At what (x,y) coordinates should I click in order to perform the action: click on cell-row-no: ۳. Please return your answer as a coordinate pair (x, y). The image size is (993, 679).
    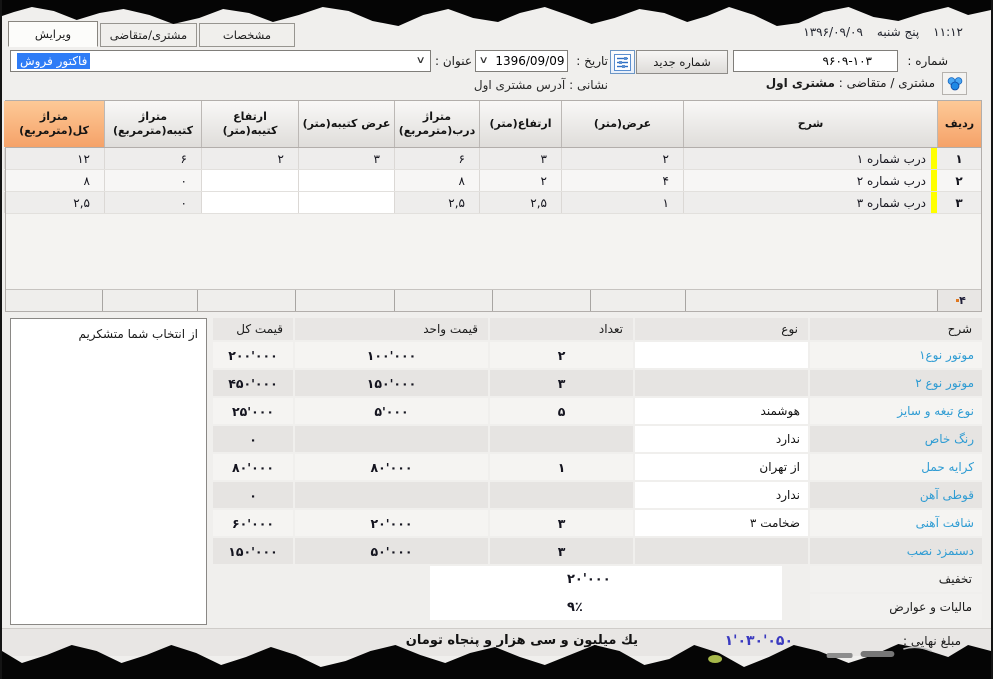
    Looking at the image, I should click on (959, 202).